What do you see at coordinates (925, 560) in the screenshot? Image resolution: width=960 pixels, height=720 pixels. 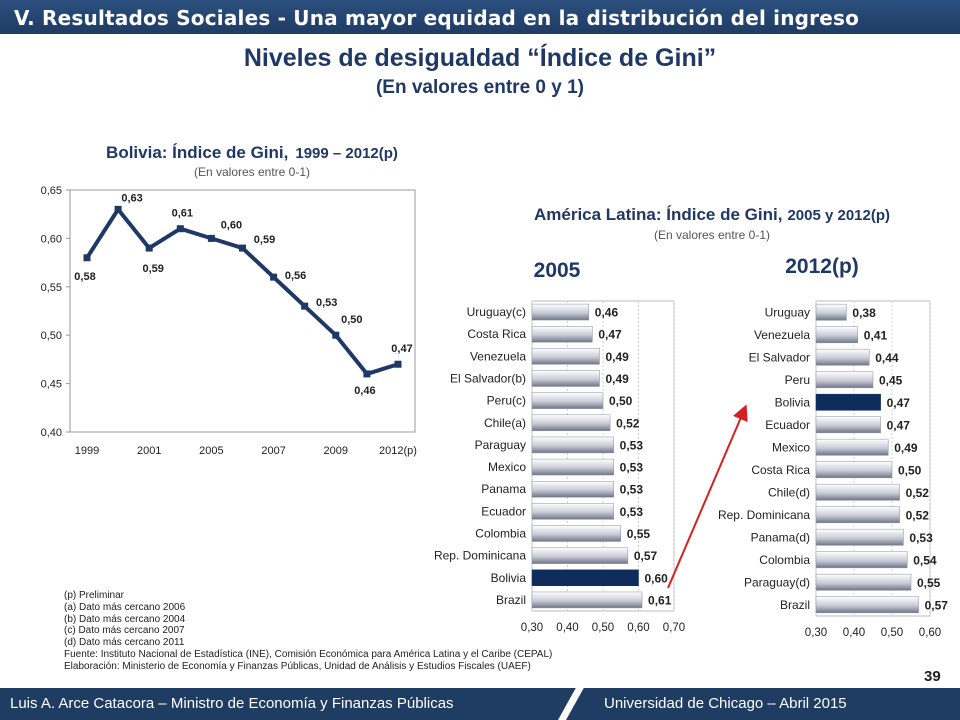 I see `bar-data-label: 0,54` at bounding box center [925, 560].